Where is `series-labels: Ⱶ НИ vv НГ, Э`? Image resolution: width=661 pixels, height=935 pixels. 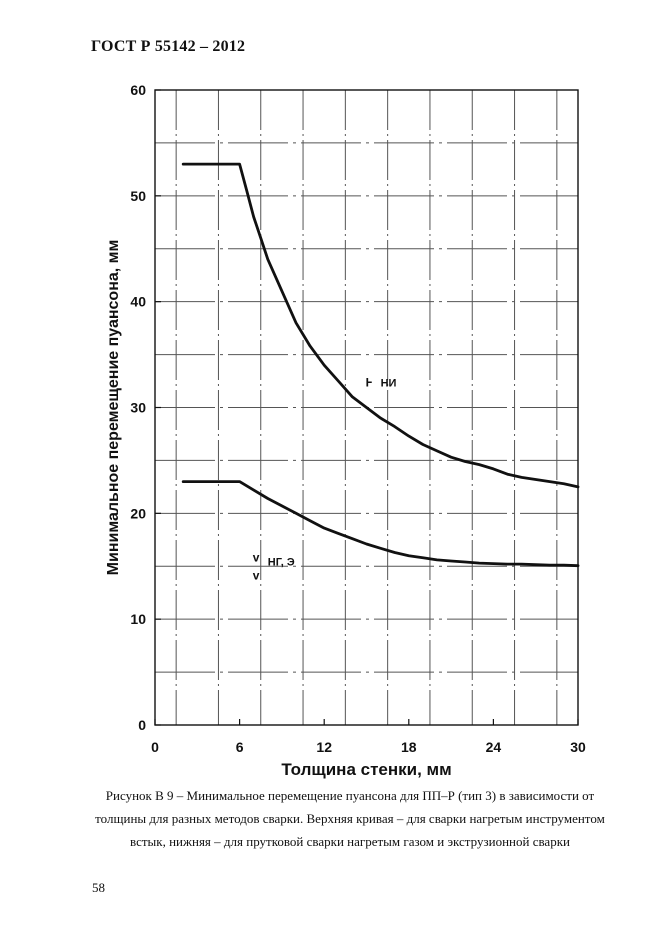 series-labels: Ⱶ НИ vv НГ, Э is located at coordinates (325, 478).